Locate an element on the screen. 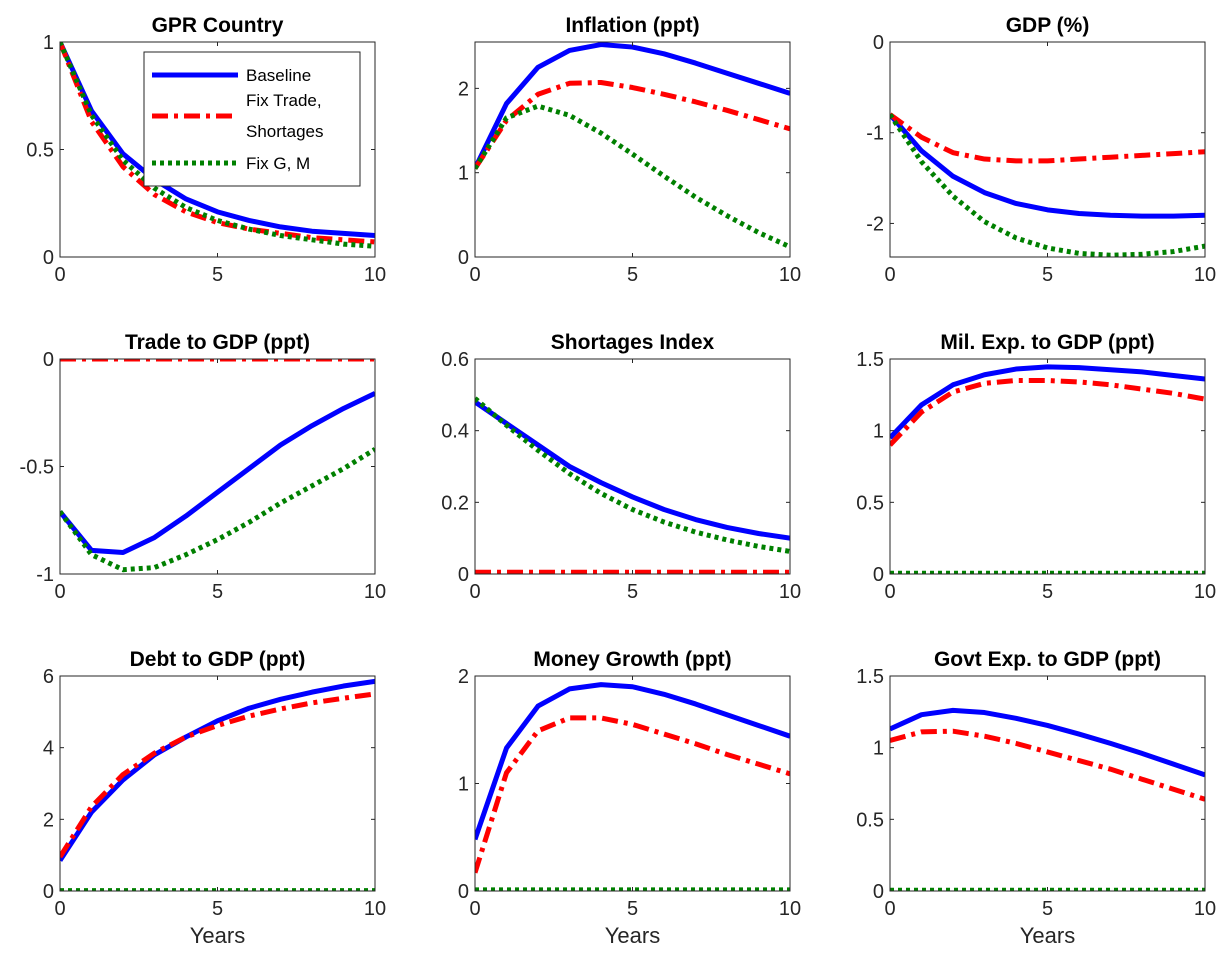  panel-shortages-index-series-baseline is located at coordinates (632, 470).